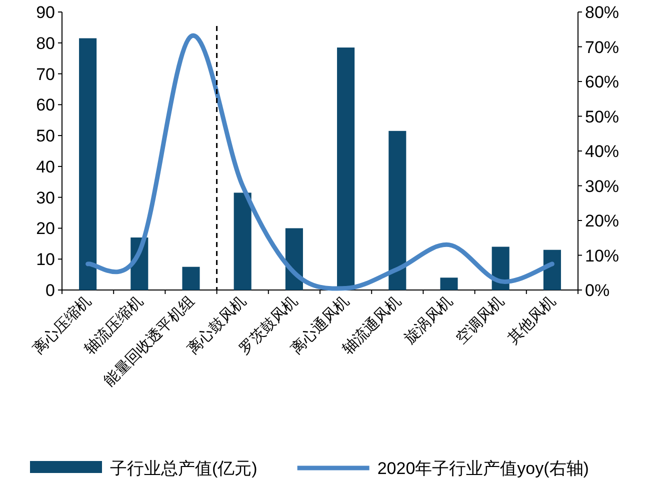 The width and height of the screenshot is (659, 487). I want to click on y-tick-label: 70, so click(45, 74).